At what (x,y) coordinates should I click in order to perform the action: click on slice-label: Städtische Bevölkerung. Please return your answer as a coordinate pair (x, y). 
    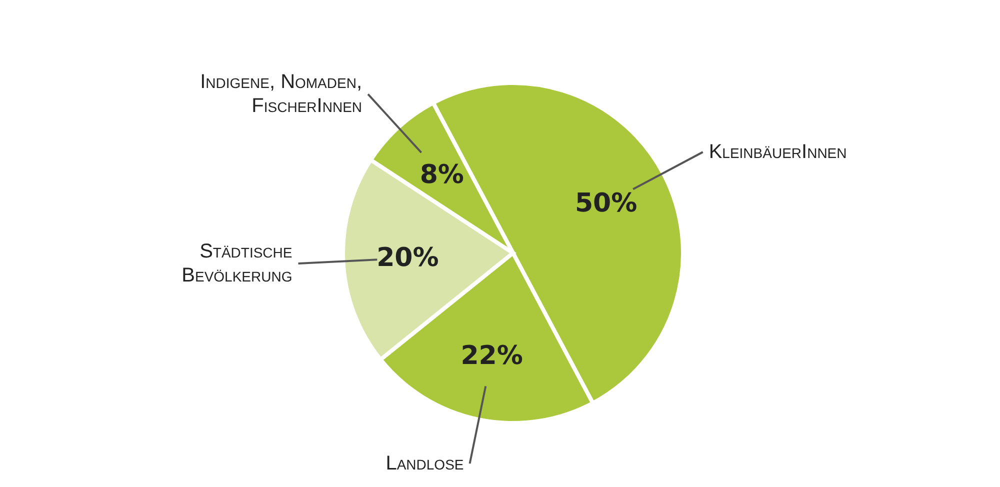
    Looking at the image, I should click on (237, 263).